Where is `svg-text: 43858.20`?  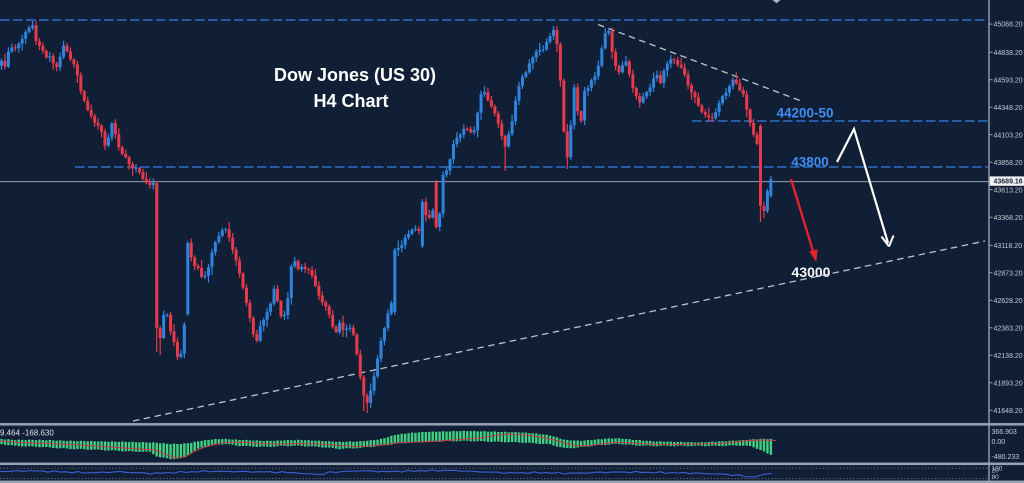 svg-text: 43858.20 is located at coordinates (1008, 163).